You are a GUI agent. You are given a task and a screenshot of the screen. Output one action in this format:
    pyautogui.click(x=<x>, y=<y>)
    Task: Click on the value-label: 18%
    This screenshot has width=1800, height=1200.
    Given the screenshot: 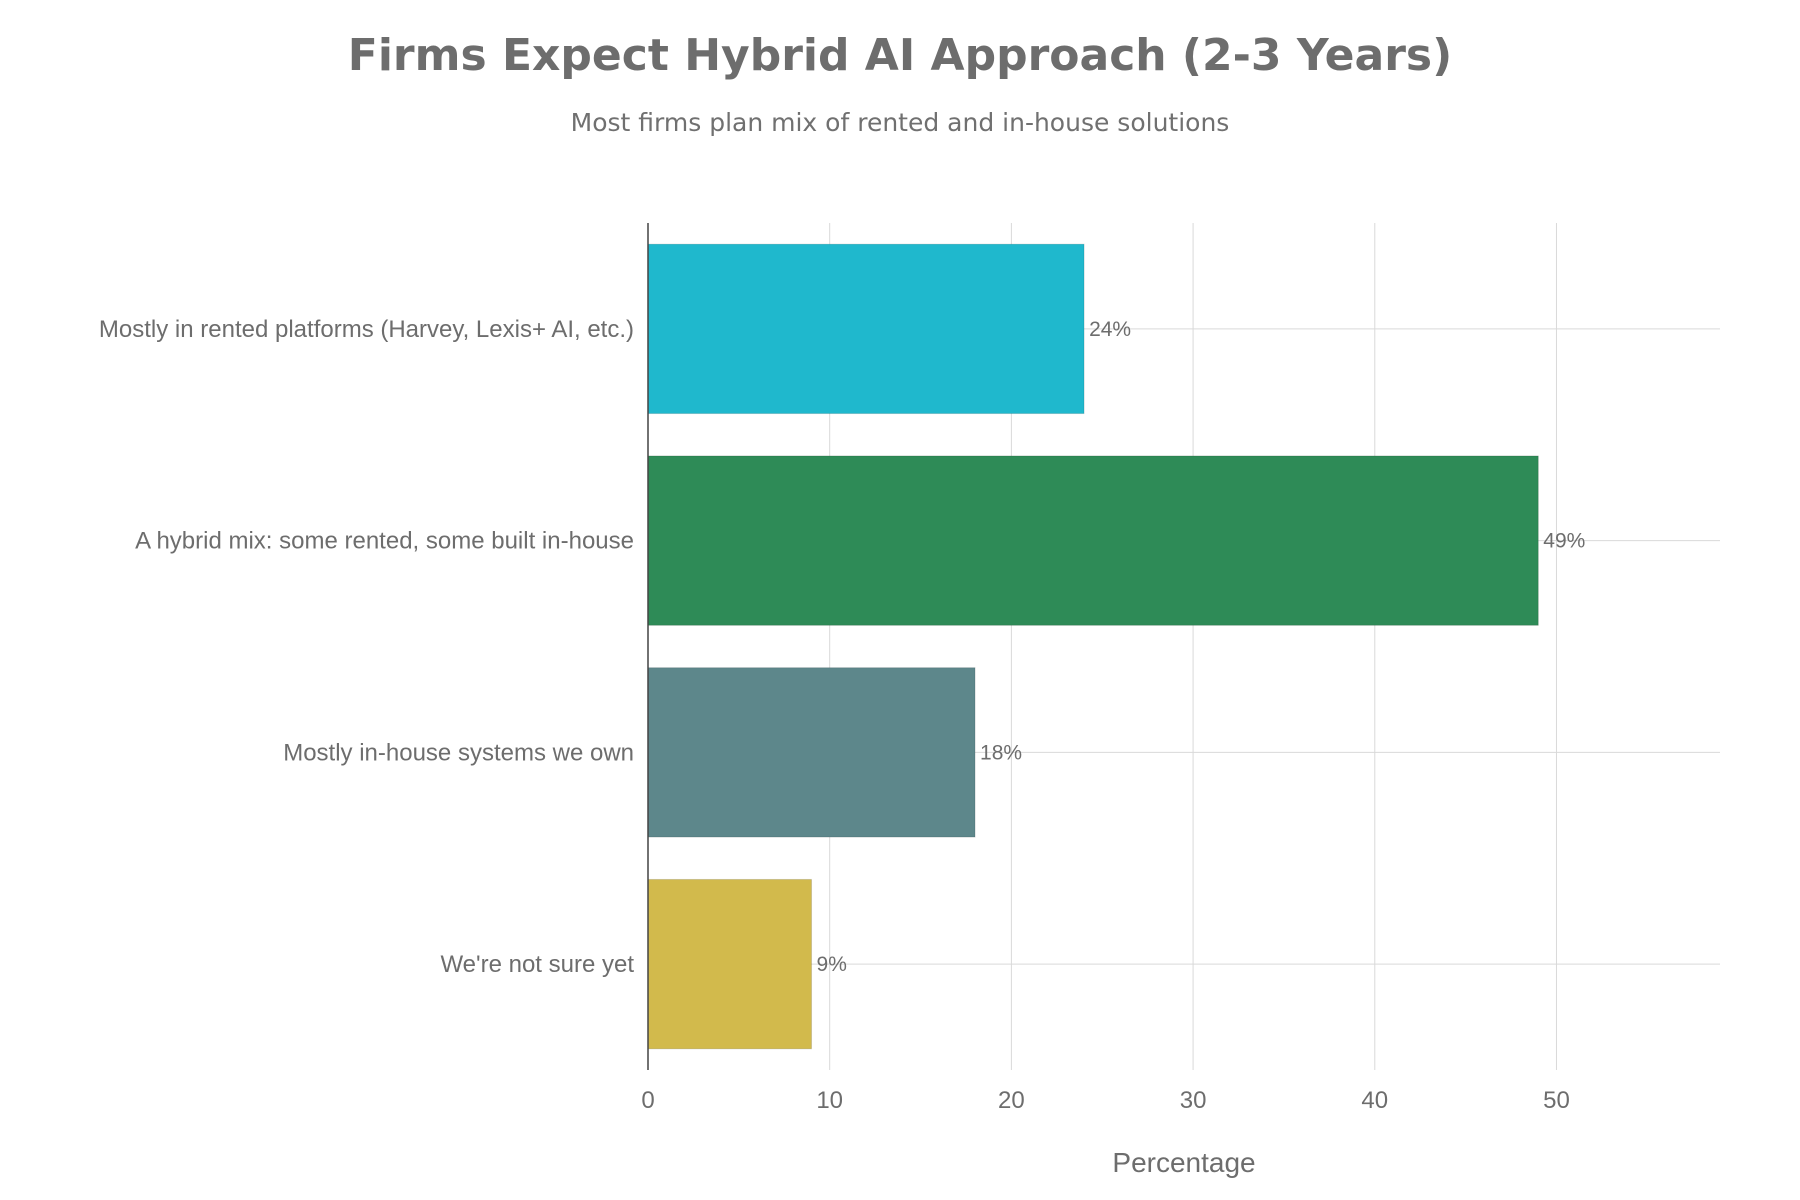 What is the action you would take?
    pyautogui.click(x=1001, y=752)
    